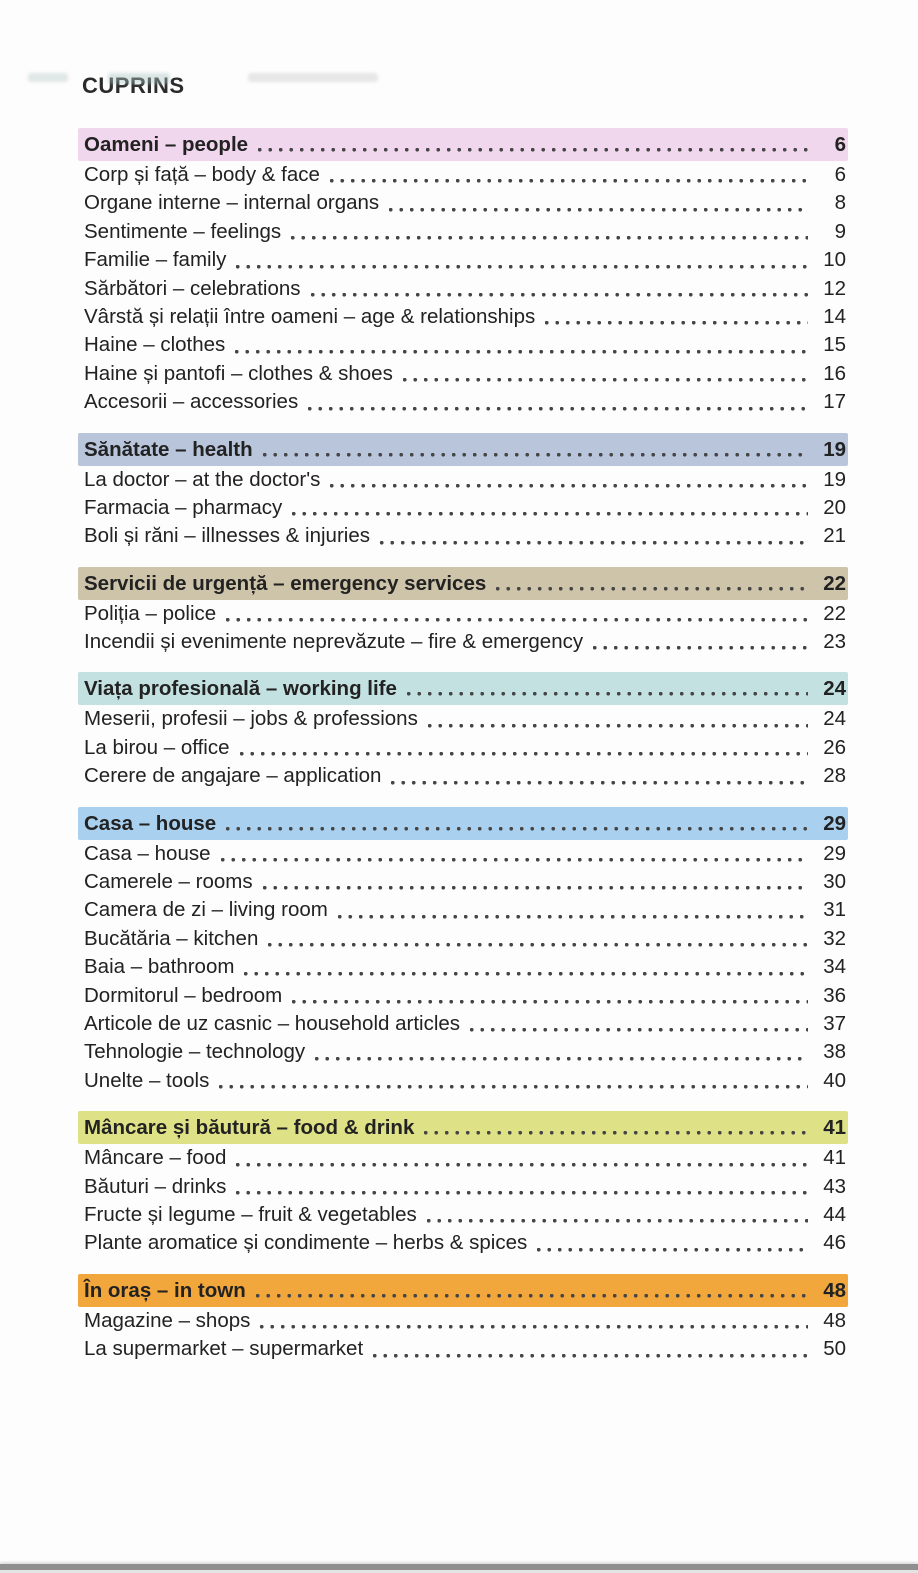  What do you see at coordinates (834, 260) in the screenshot?
I see `page-number: 10` at bounding box center [834, 260].